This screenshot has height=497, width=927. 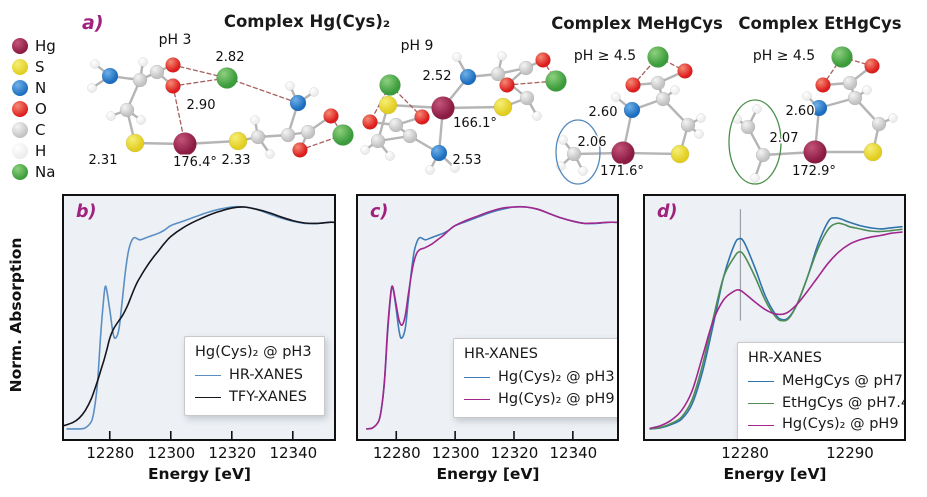 What do you see at coordinates (379, 212) in the screenshot?
I see `panel-c-label: c)` at bounding box center [379, 212].